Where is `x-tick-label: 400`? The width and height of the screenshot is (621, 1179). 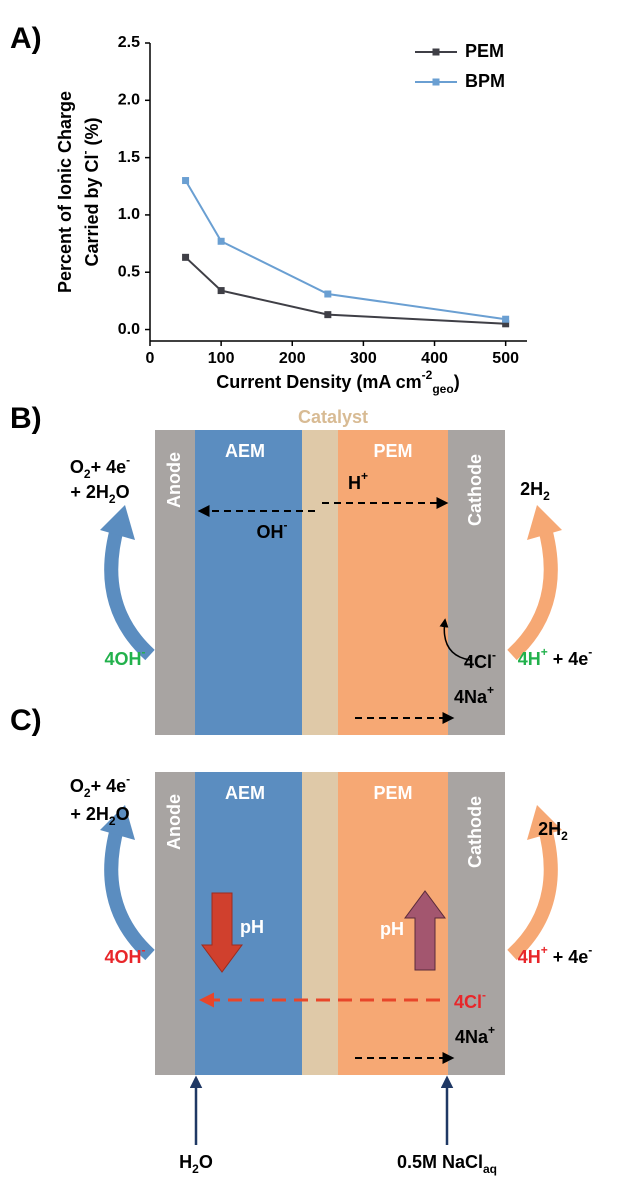
x-tick-label: 400 is located at coordinates (434, 358).